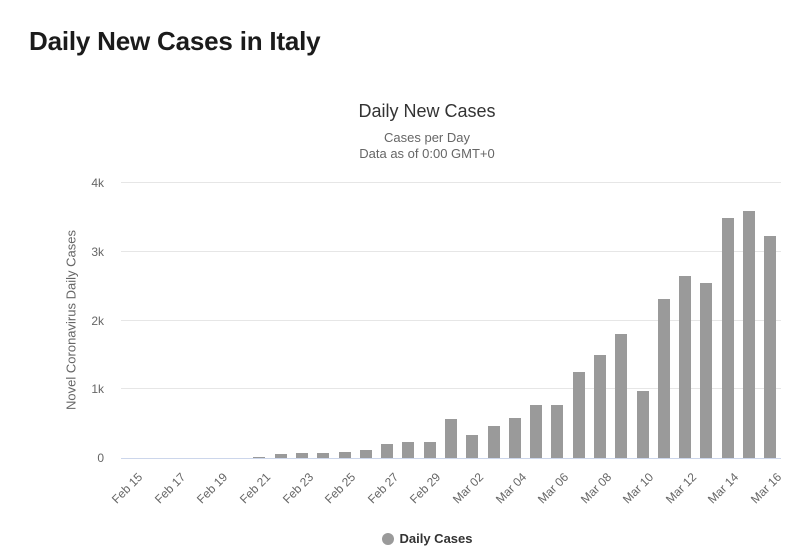  Describe the element at coordinates (387, 538) in the screenshot. I see `legend-marker-icon` at that location.